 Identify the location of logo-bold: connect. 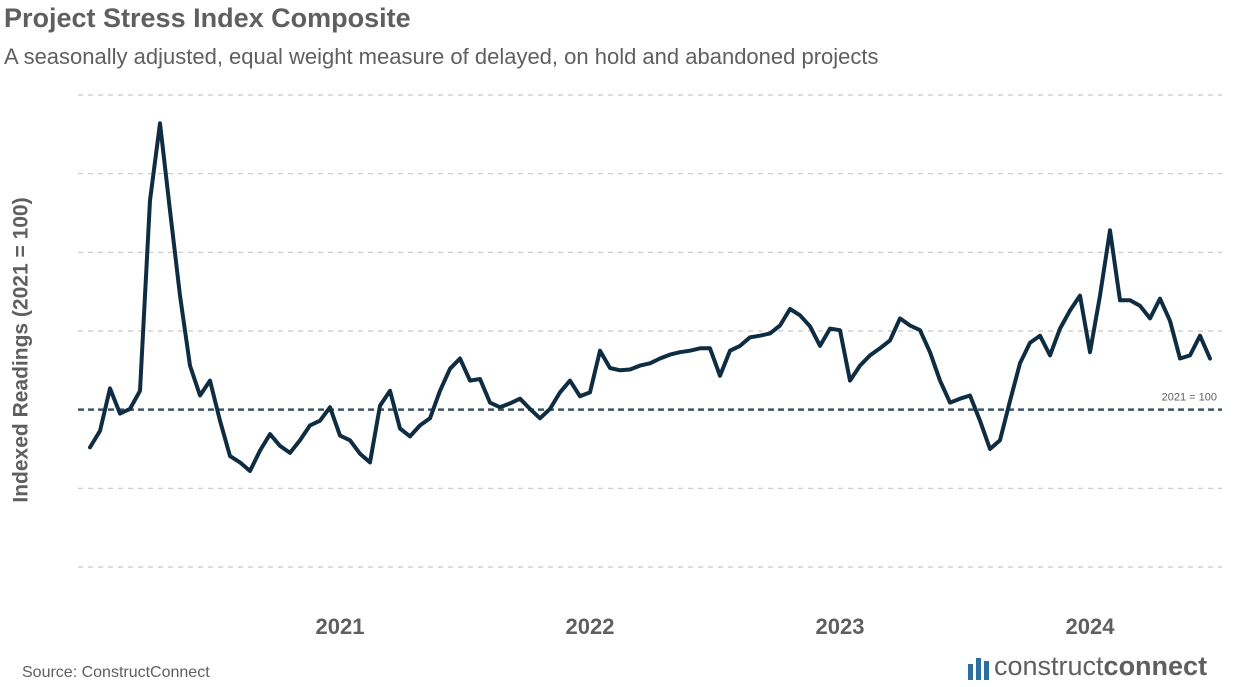
(1156, 666).